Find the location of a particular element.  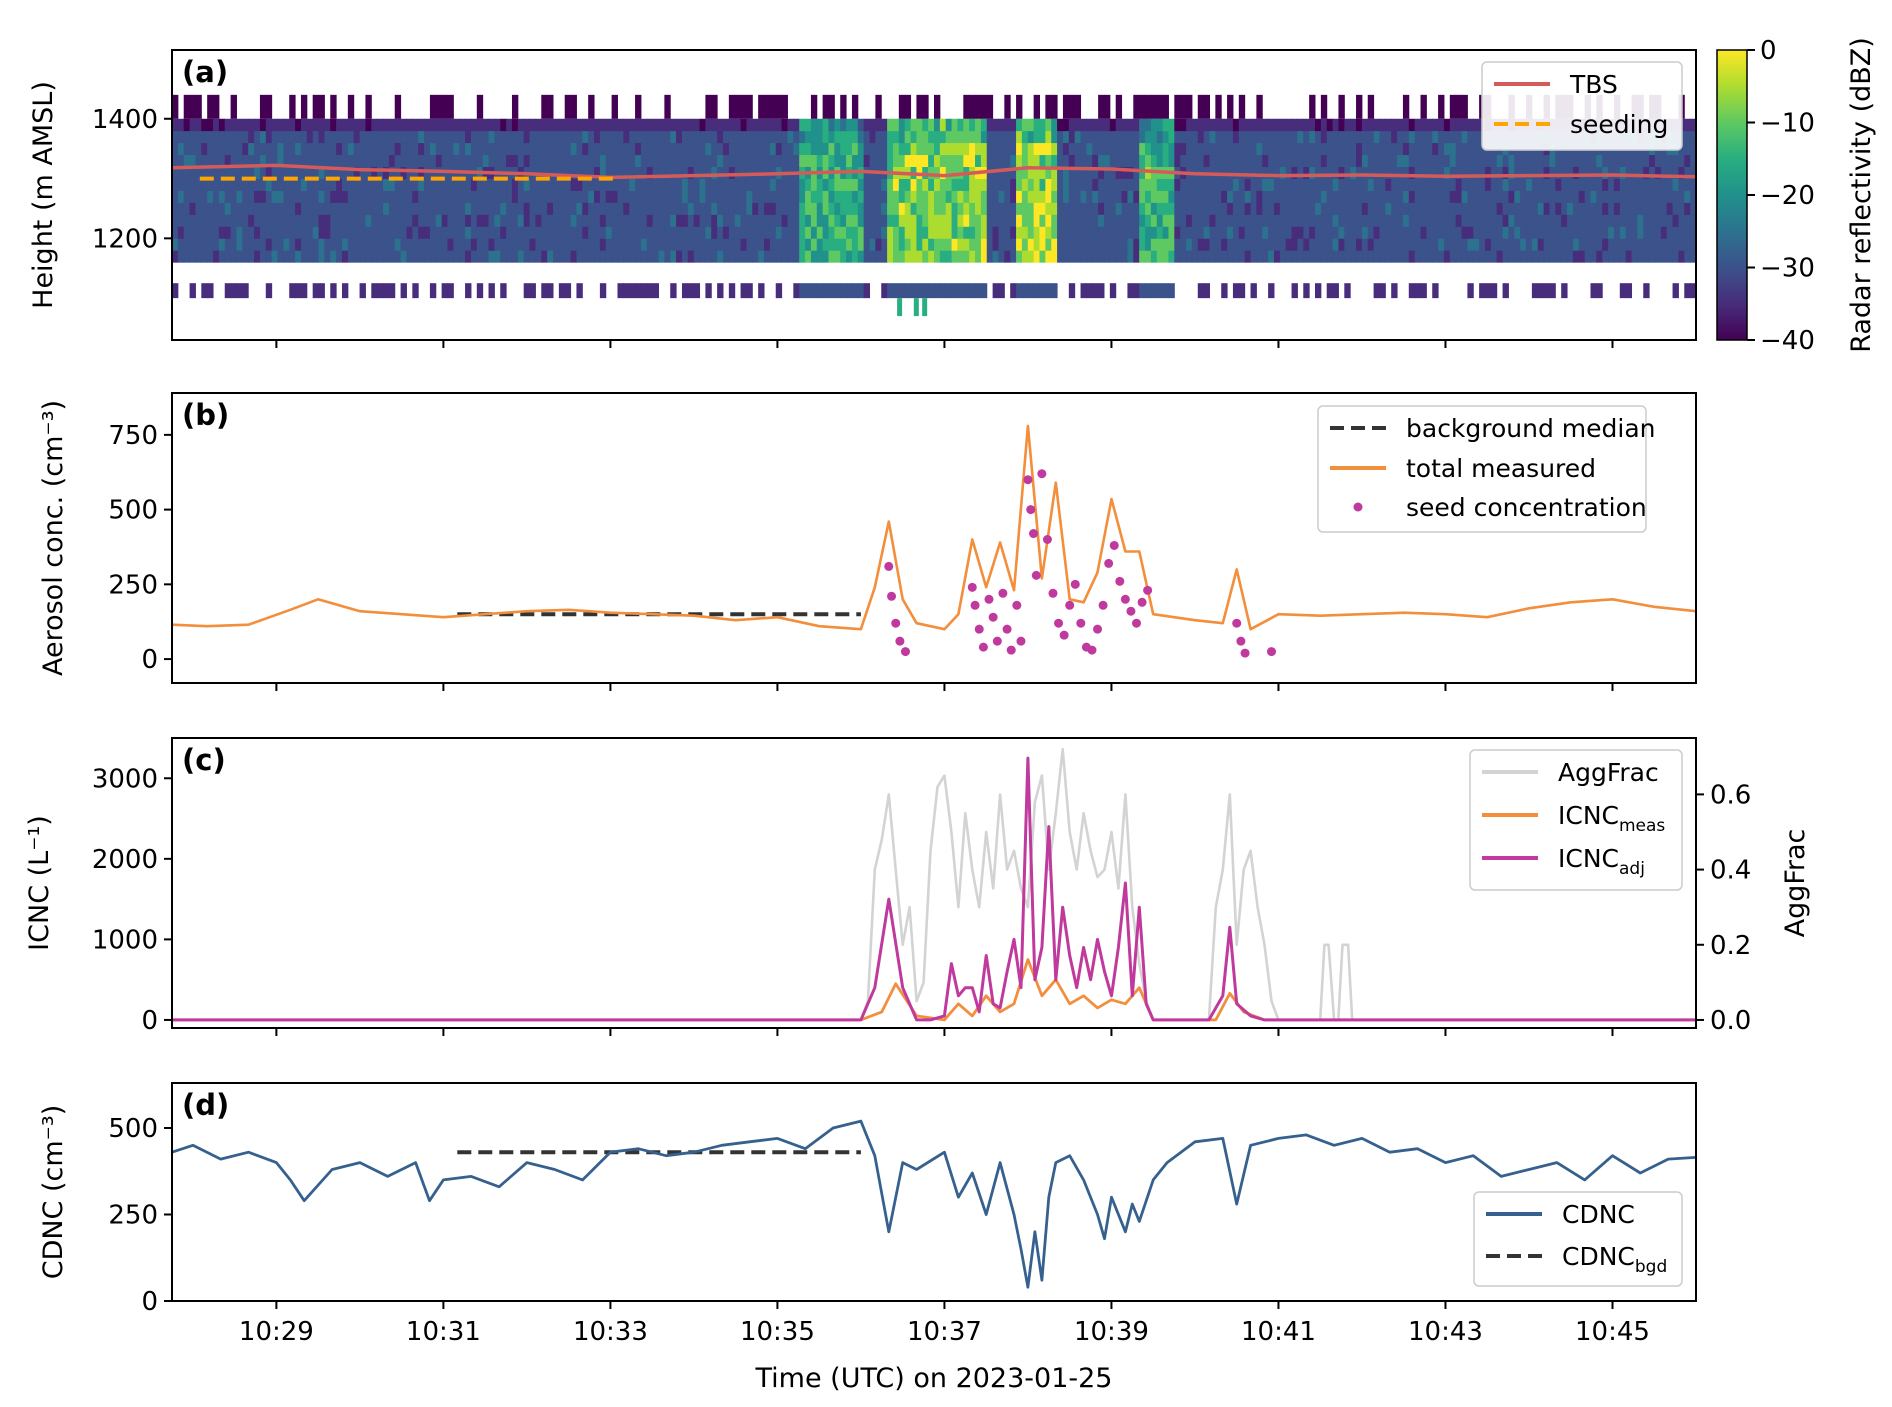

panel-a-plot is located at coordinates (934, 205).